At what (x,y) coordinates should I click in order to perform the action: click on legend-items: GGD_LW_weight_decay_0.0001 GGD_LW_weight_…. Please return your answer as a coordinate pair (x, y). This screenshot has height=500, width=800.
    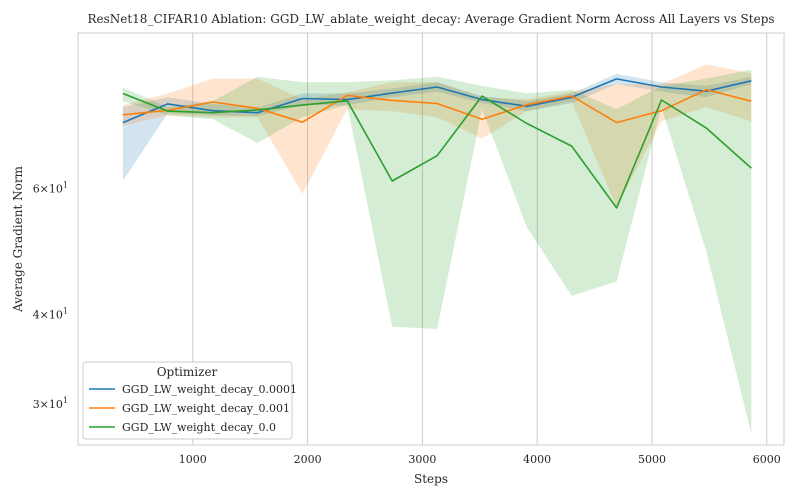
    Looking at the image, I should click on (193, 408).